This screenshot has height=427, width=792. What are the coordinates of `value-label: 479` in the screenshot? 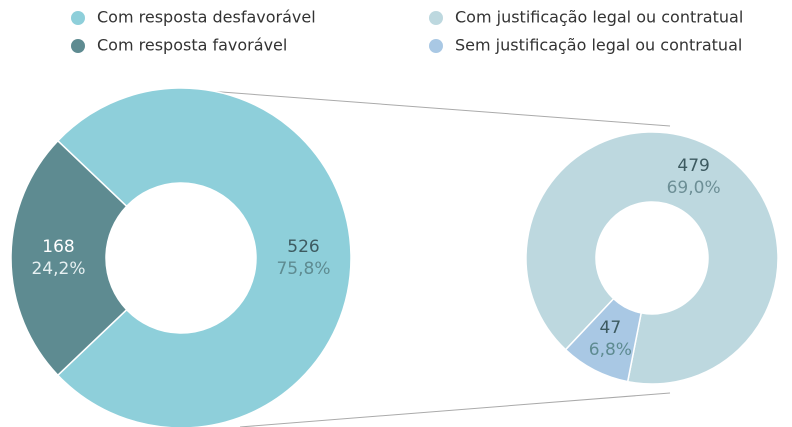 It's located at (693, 166).